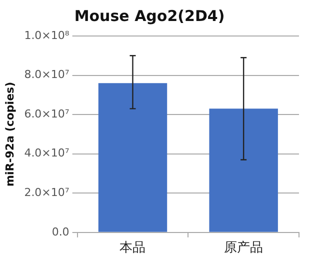 This screenshot has height=263, width=309. Describe the element at coordinates (47, 75) in the screenshot. I see `y-tick-label: 8.0×10⁷` at that location.